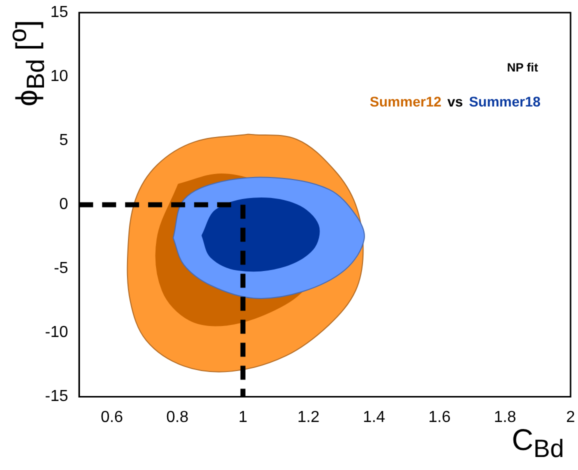 The width and height of the screenshot is (578, 470). I want to click on y-tick-label: 10, so click(59, 77).